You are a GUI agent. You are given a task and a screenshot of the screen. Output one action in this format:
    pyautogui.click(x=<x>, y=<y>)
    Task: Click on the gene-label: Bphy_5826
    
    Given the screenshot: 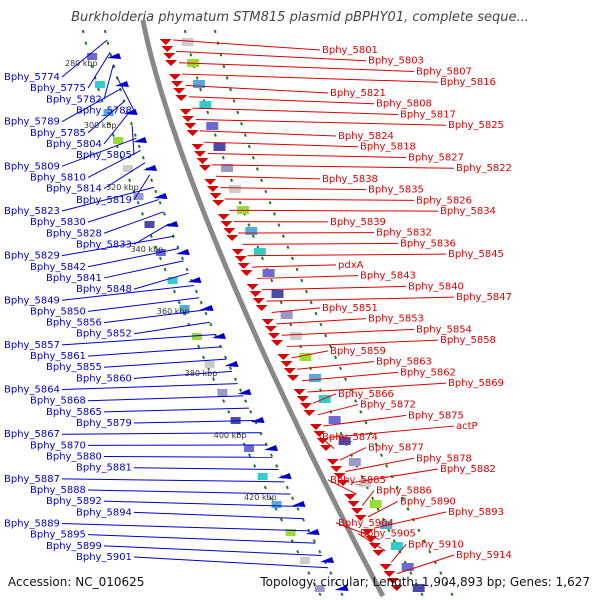 What is the action you would take?
    pyautogui.click(x=444, y=200)
    